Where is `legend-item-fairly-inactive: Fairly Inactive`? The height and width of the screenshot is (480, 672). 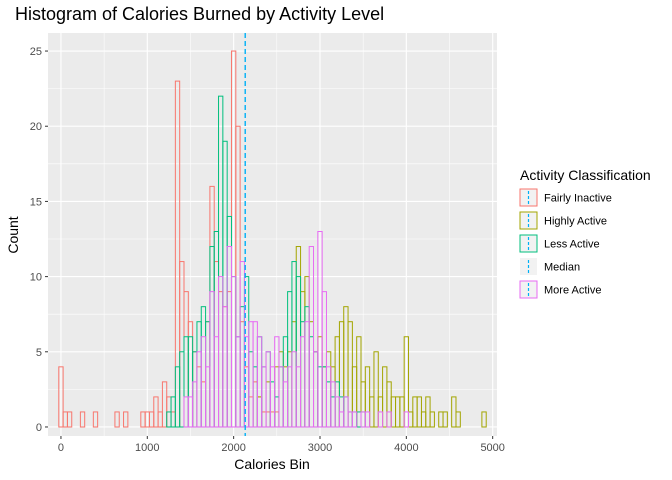 legend-item-fairly-inactive: Fairly Inactive is located at coordinates (565, 197).